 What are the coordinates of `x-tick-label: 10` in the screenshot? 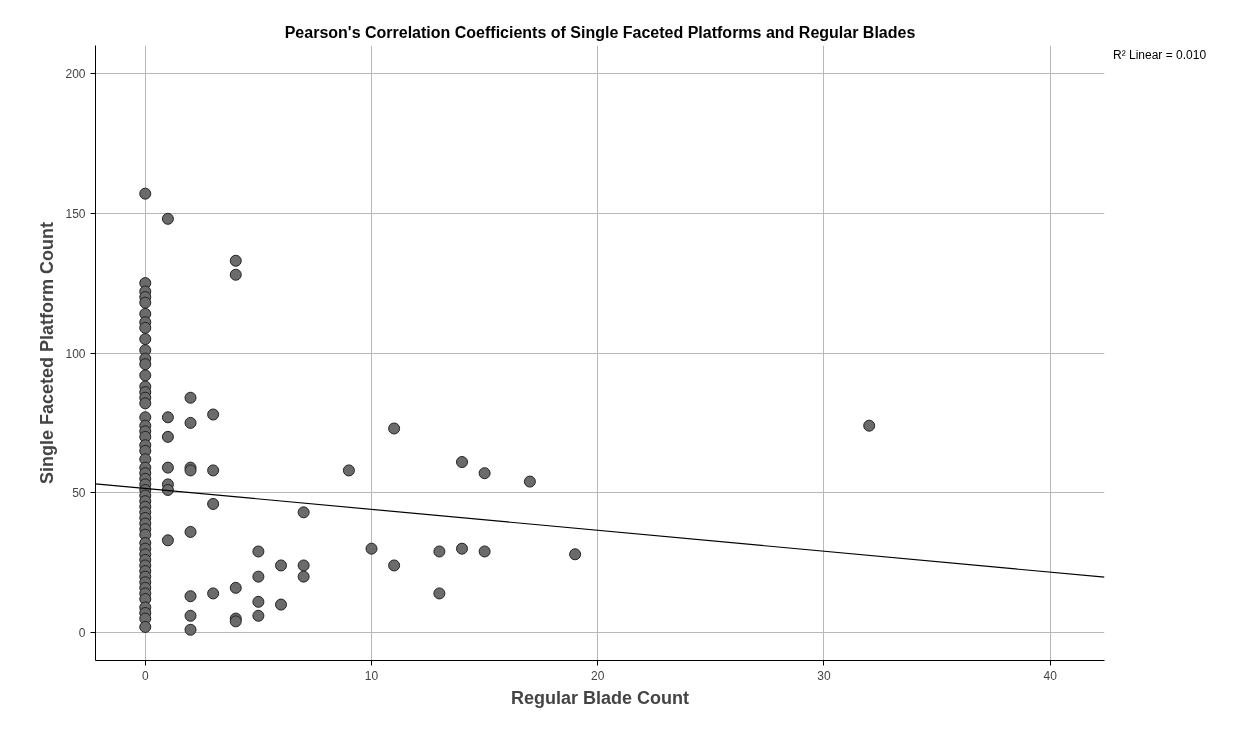 It's located at (371, 675).